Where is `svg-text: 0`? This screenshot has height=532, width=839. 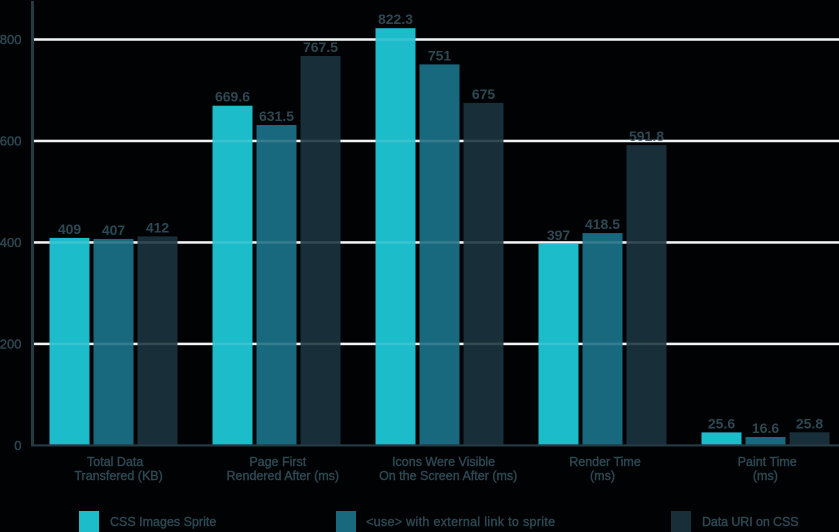 svg-text: 0 is located at coordinates (17, 445).